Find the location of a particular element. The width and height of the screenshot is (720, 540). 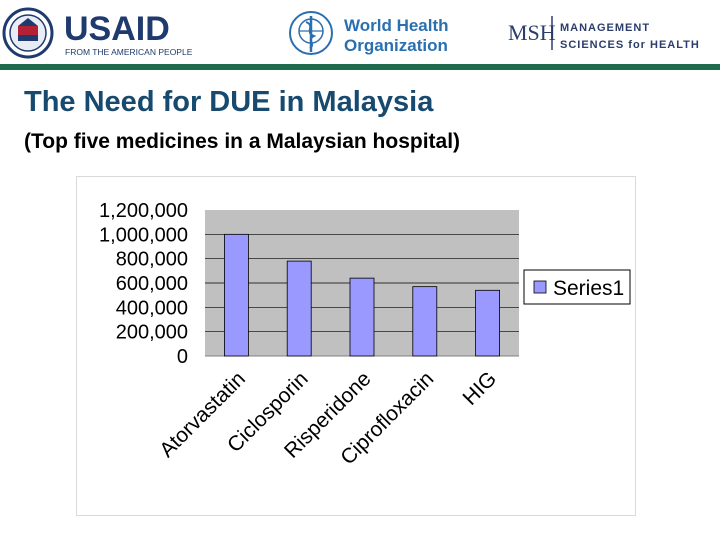

legend: Series1 is located at coordinates (577, 287).